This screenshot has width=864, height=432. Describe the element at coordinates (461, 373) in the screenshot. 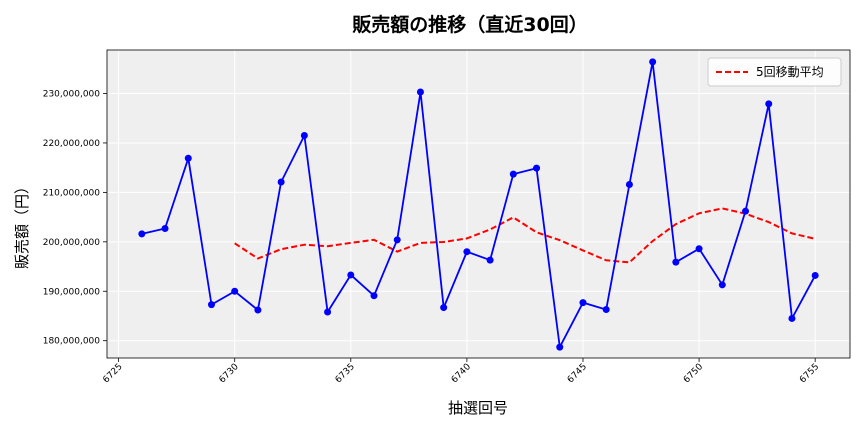

I see `x-tick-label: 6740` at that location.